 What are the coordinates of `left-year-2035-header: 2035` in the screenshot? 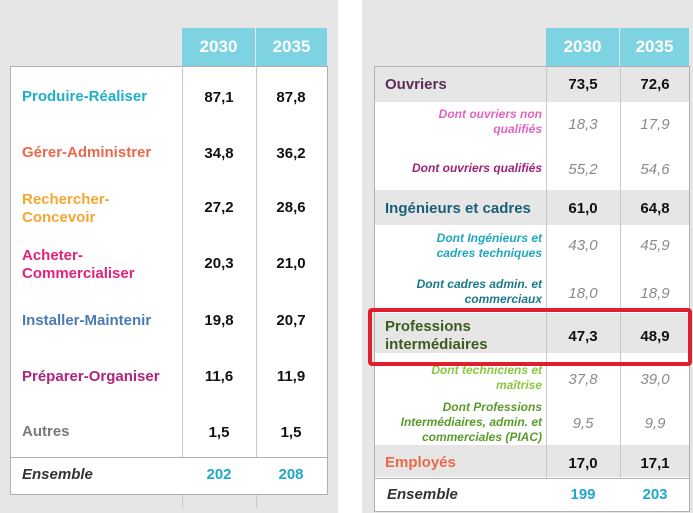 It's located at (291, 47).